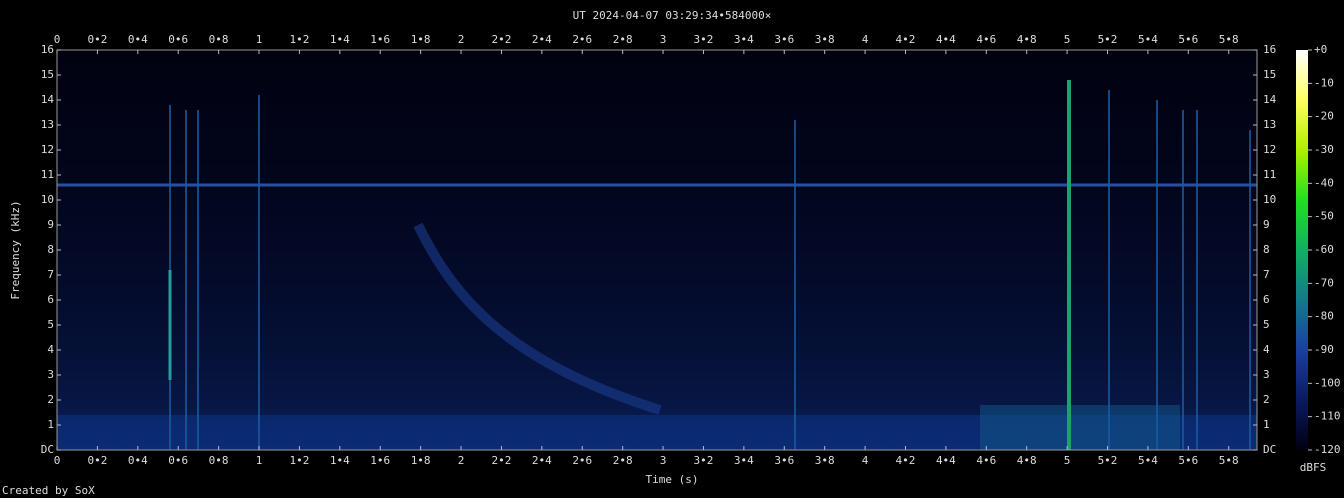 The height and width of the screenshot is (498, 1344). What do you see at coordinates (50, 349) in the screenshot?
I see `y-tick-label: 4` at bounding box center [50, 349].